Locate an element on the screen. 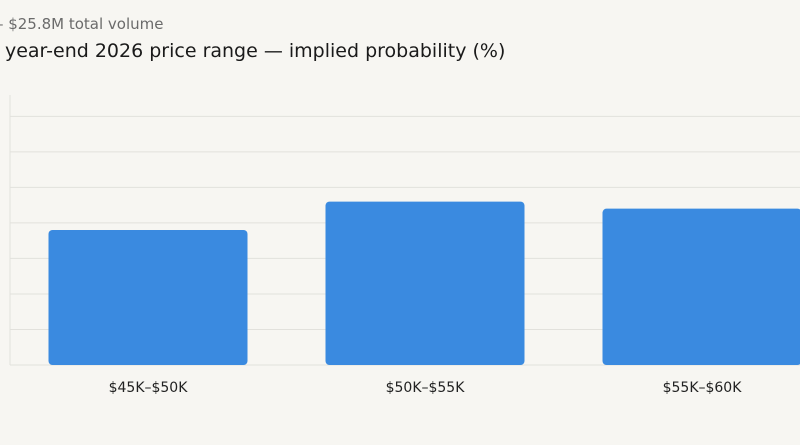 The height and width of the screenshot is (445, 800). x-tick-labels: $45K–$50K $50K–$55K $55K–$60K is located at coordinates (426, 388).